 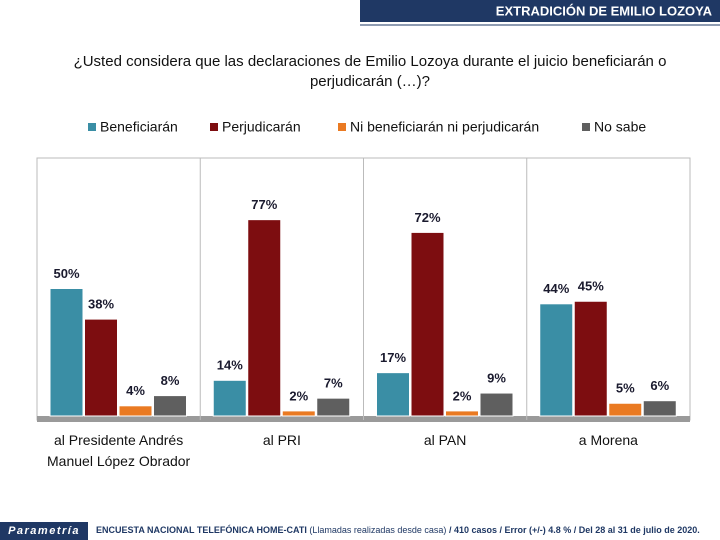 I want to click on note: (Llamadas realizadas desde casa), so click(x=377, y=530).